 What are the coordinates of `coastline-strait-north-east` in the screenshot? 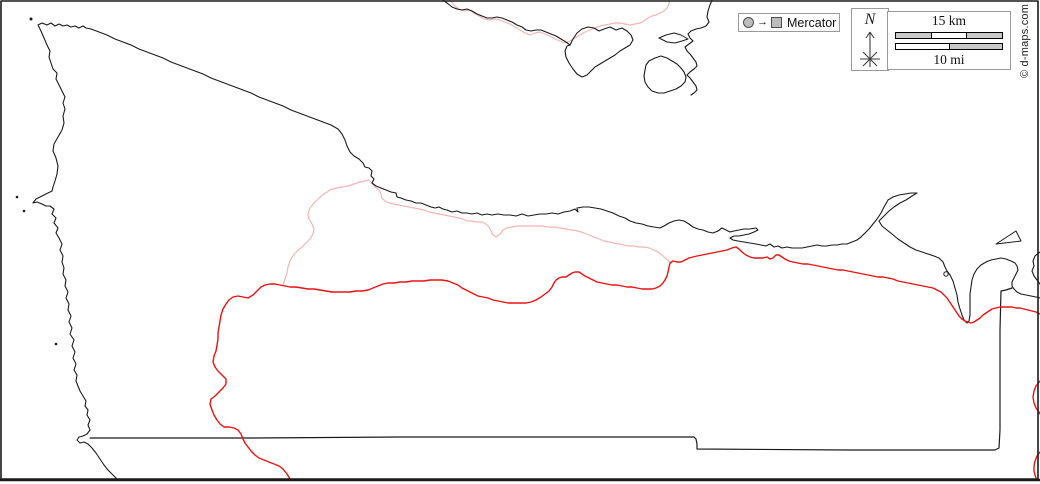 It's located at (698, 48).